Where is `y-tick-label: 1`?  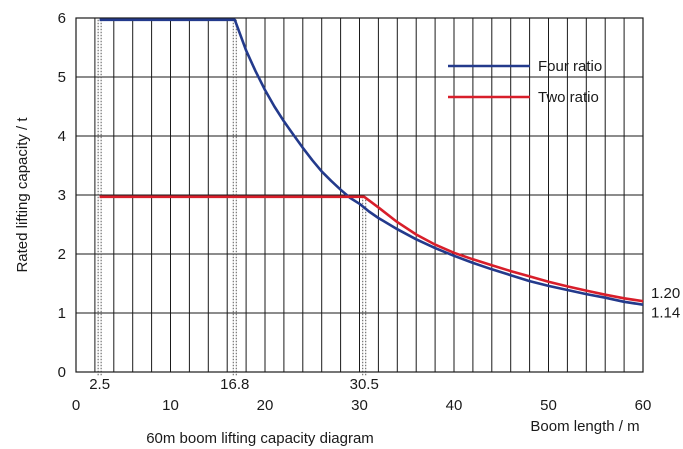 y-tick-label: 1 is located at coordinates (62, 313).